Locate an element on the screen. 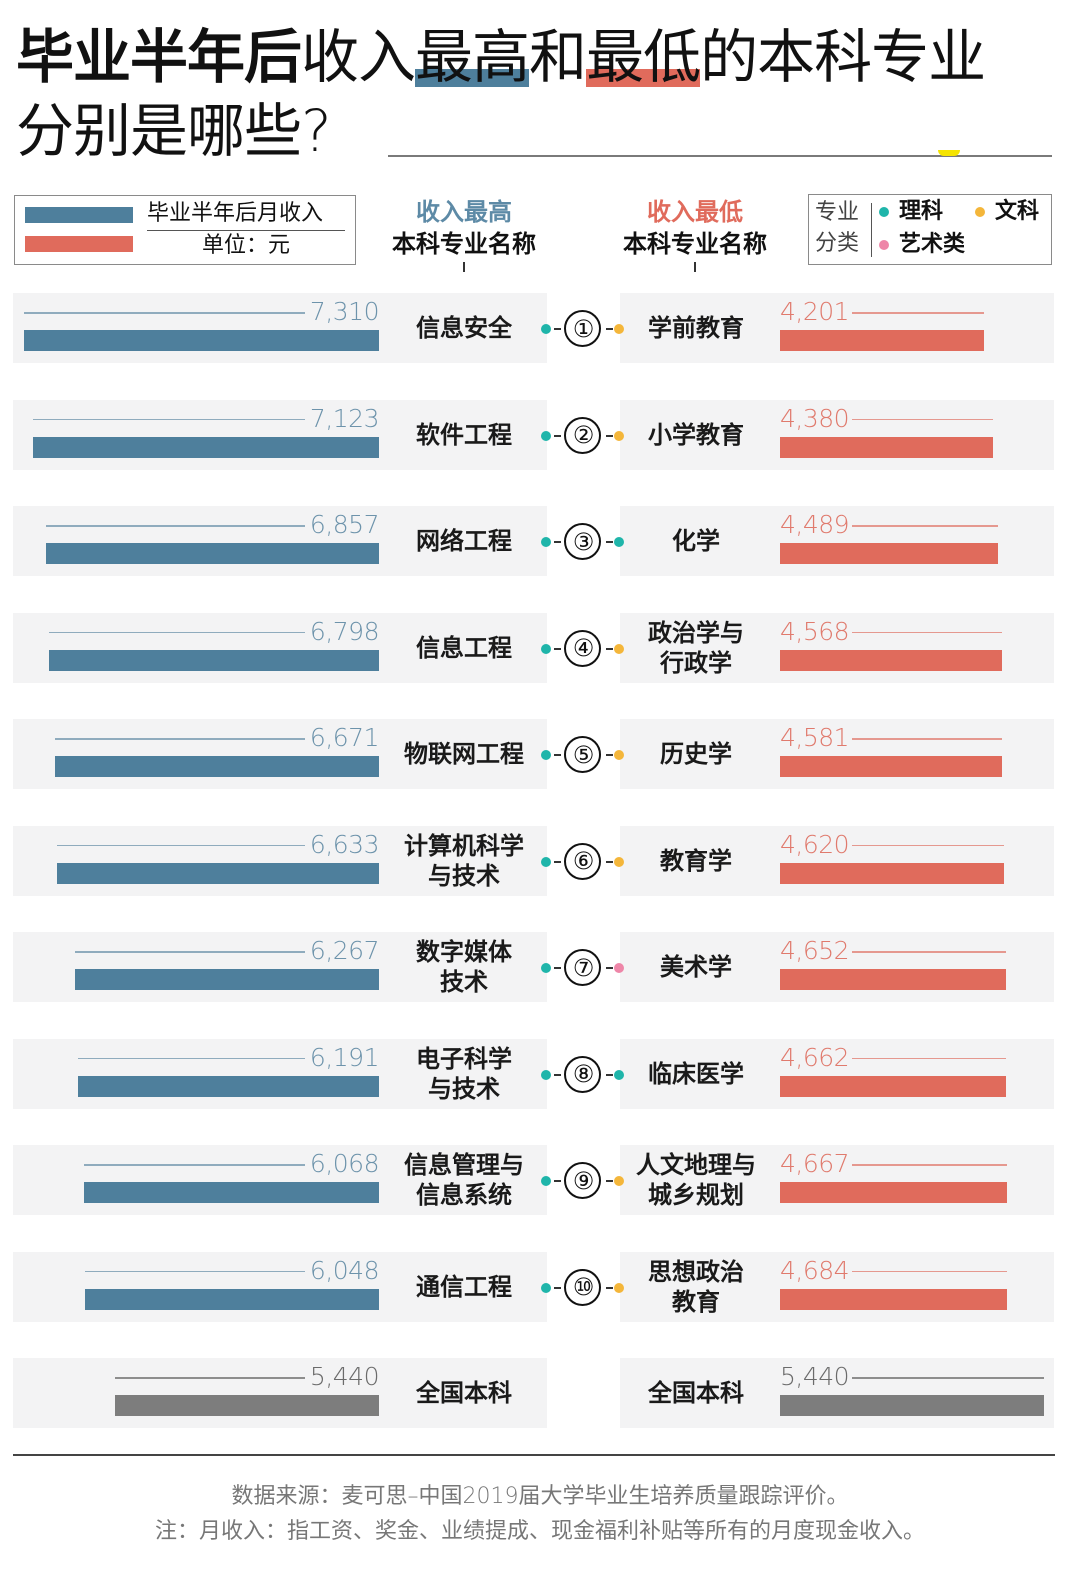 The height and width of the screenshot is (1583, 1080). rank-badge: ⑤ is located at coordinates (582, 754).